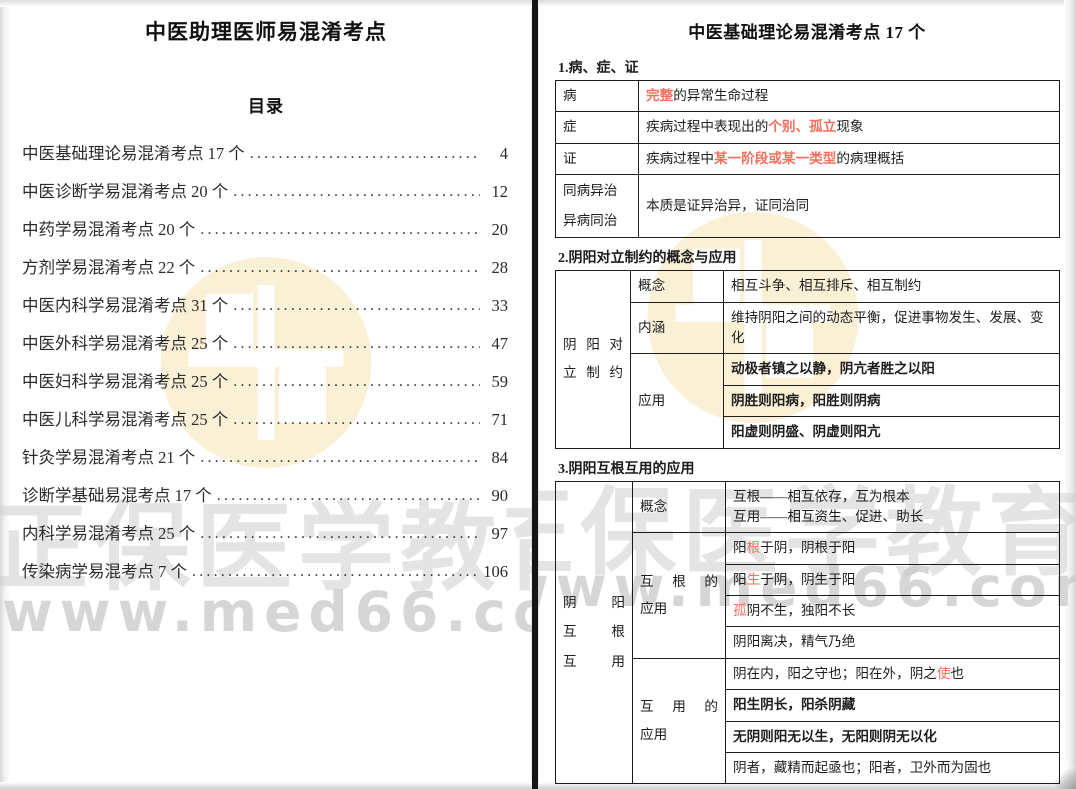  What do you see at coordinates (500, 343) in the screenshot?
I see `toc-entry-page: 47` at bounding box center [500, 343].